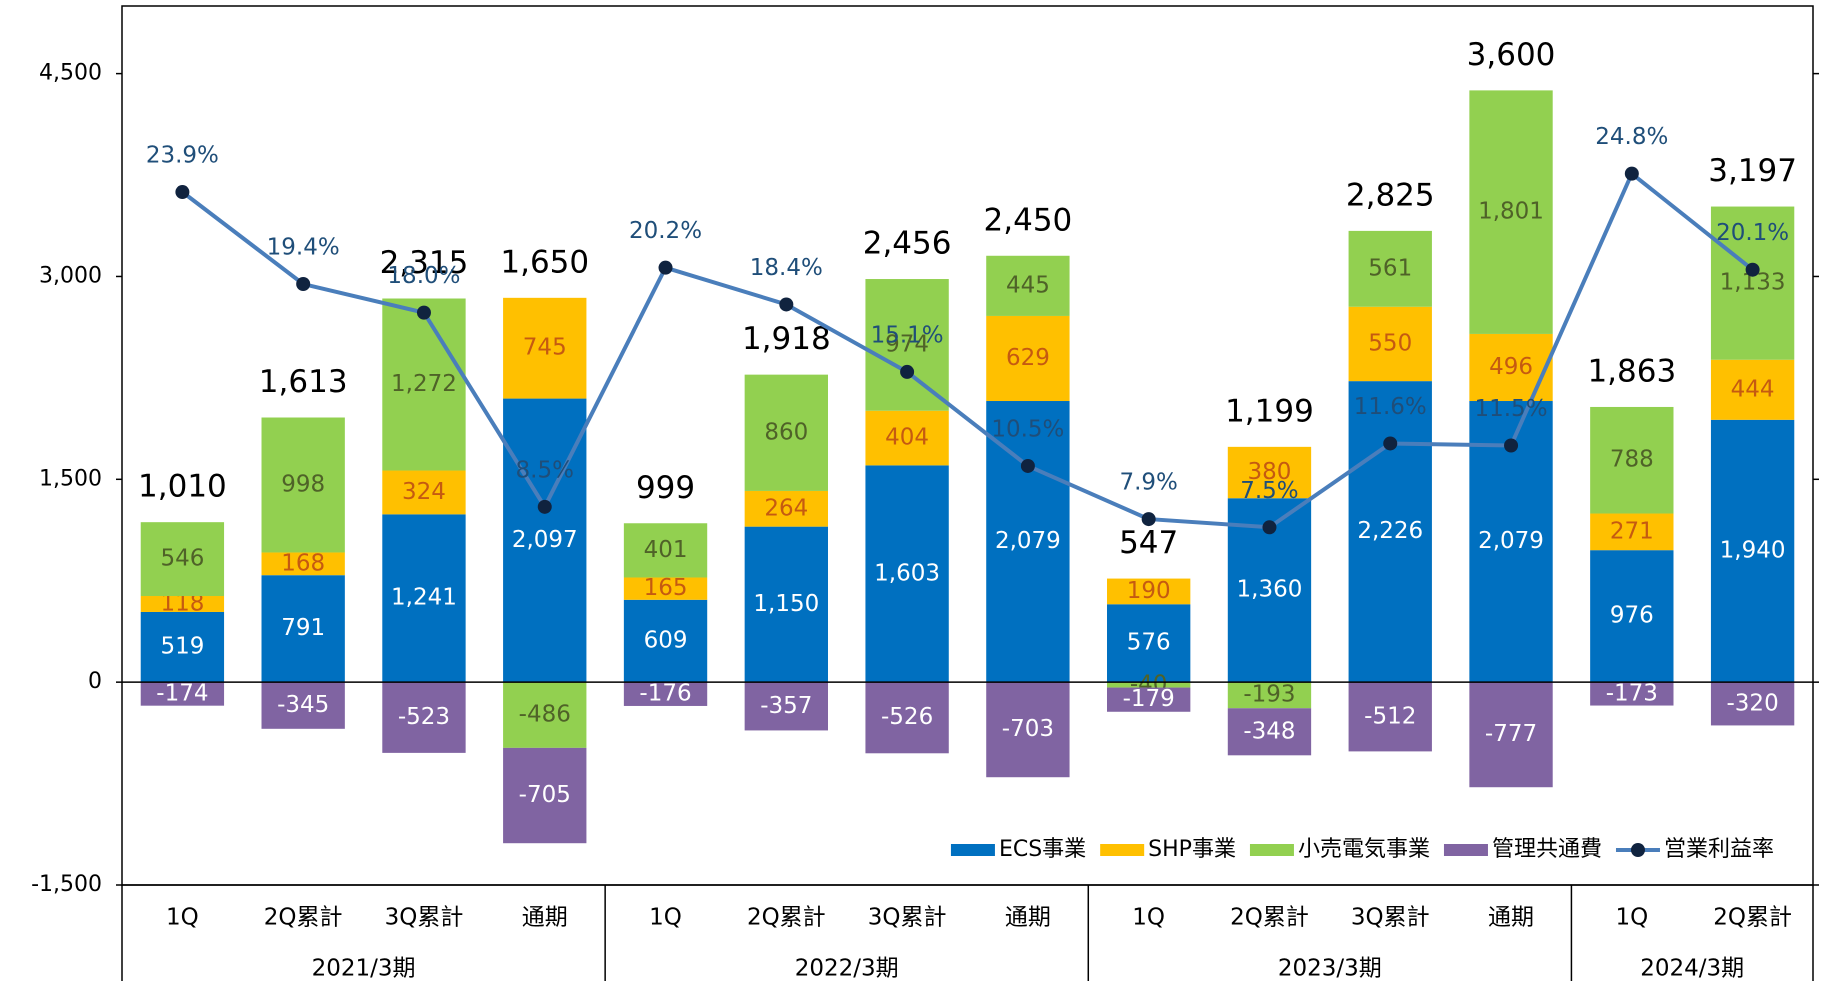 The width and height of the screenshot is (1843, 981). I want to click on total-label: 547, so click(1148, 543).